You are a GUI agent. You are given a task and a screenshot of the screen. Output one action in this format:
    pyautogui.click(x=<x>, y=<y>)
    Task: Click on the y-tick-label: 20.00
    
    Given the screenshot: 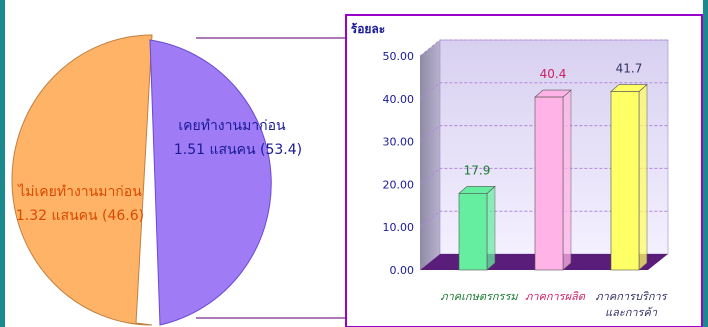 What is the action you would take?
    pyautogui.click(x=399, y=184)
    